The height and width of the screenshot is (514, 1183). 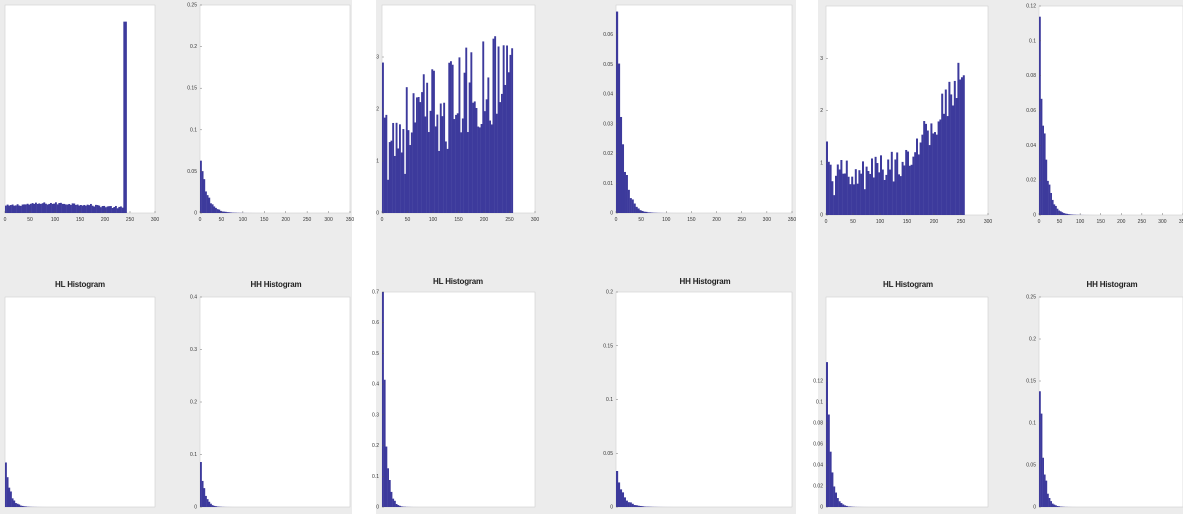 What do you see at coordinates (454, 400) in the screenshot?
I see `histogram-chart-7: 0 0.1 0.2 0.3 0.4 0.5 0.6 0.7` at bounding box center [454, 400].